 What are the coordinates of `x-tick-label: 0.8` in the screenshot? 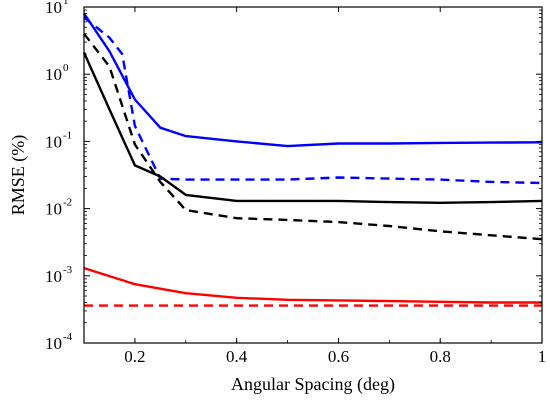 It's located at (440, 356).